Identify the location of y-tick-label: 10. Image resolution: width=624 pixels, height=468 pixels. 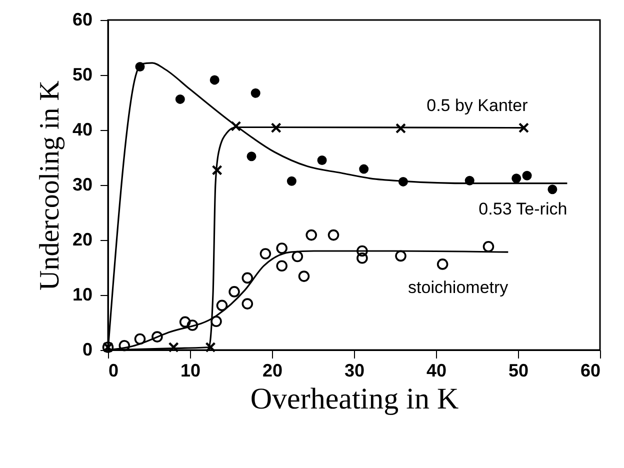
(82, 294).